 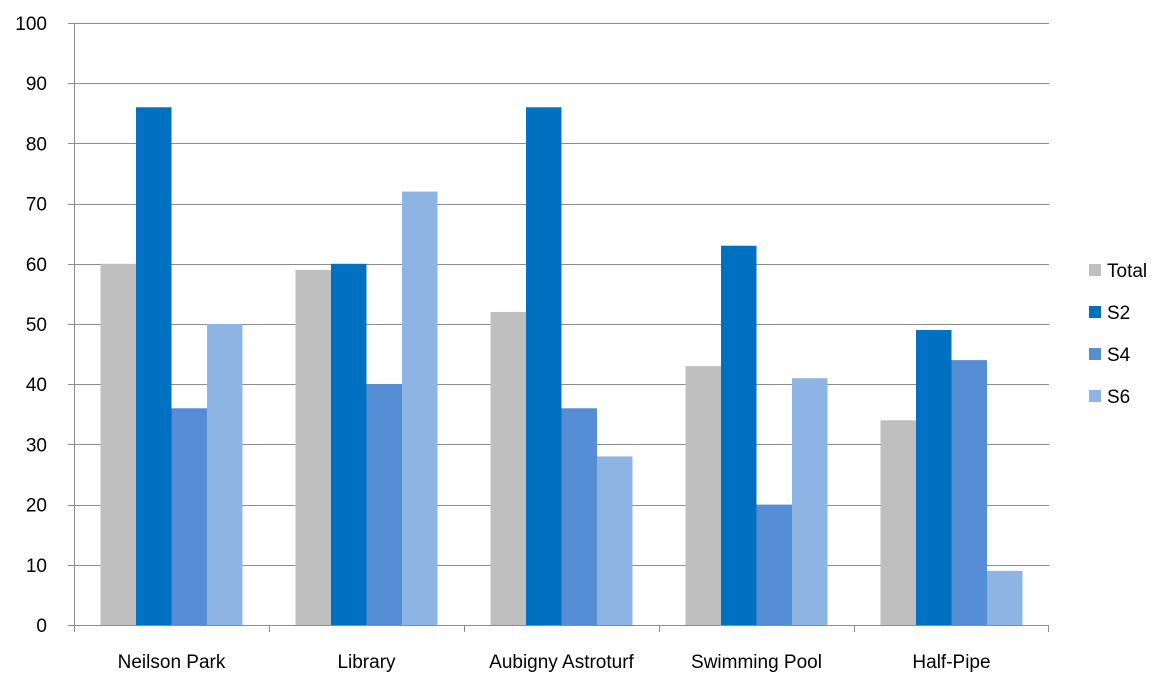 I want to click on bar-s2-neilson-park, so click(x=154, y=366).